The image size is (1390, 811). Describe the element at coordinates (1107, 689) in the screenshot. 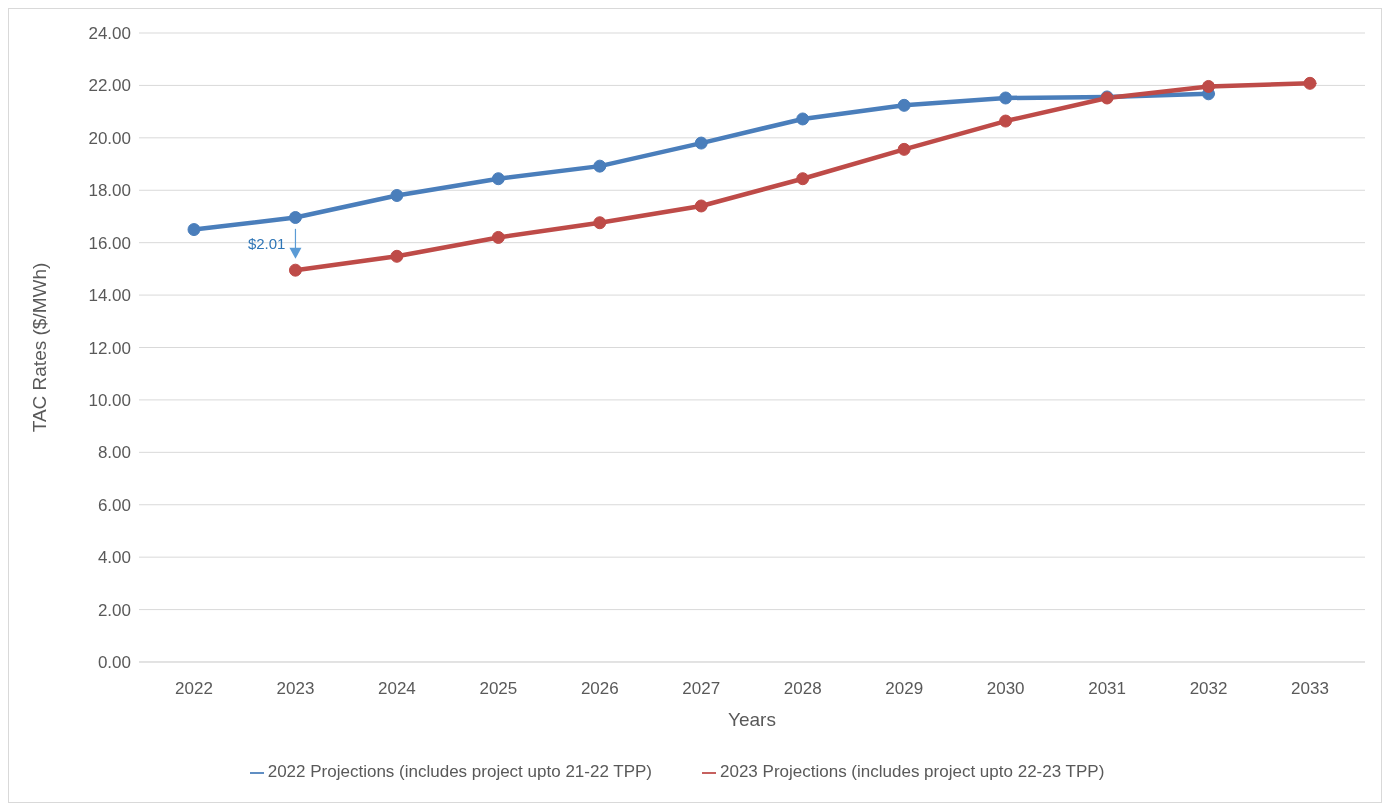

I see `x-tick-label: 2031` at that location.